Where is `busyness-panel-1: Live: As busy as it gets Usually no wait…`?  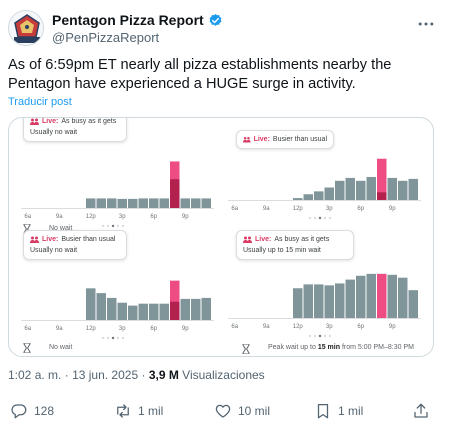 busyness-panel-1: Live: As busy as it gets Usually no wait… is located at coordinates (115, 177).